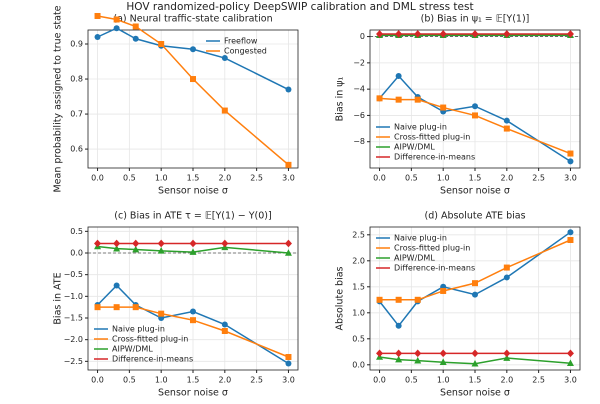  I want to click on y-axis-label: Mean probability assigned to true state, so click(58, 98).